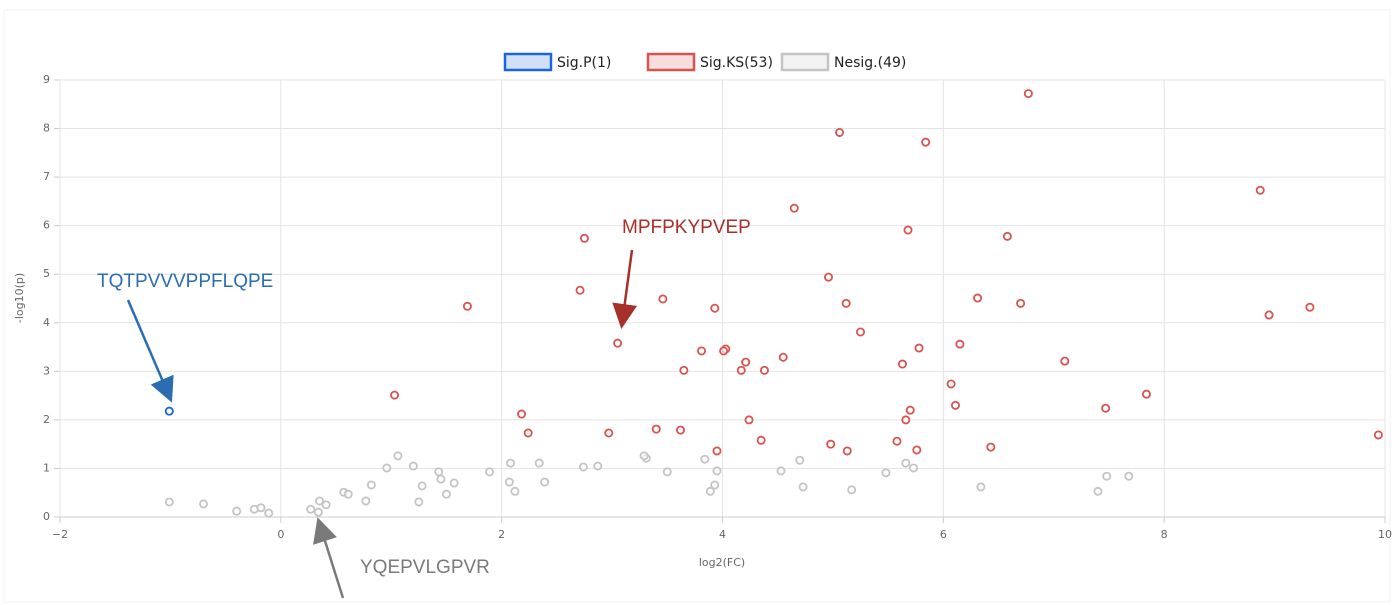 Image resolution: width=1394 pixels, height=605 pixels. Describe the element at coordinates (280, 534) in the screenshot. I see `x-tick-label: 0` at that location.